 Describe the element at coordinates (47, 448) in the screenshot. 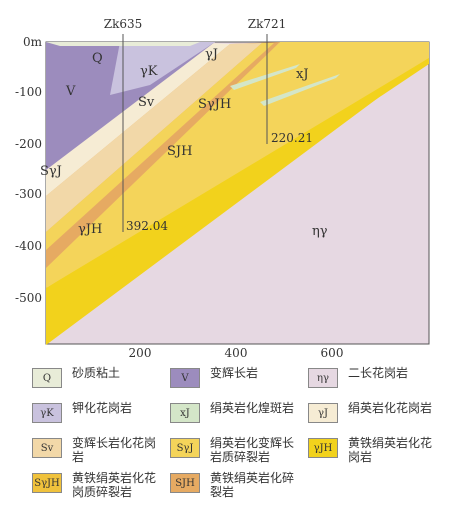

I see `legend-swatch-sv: Sv` at that location.